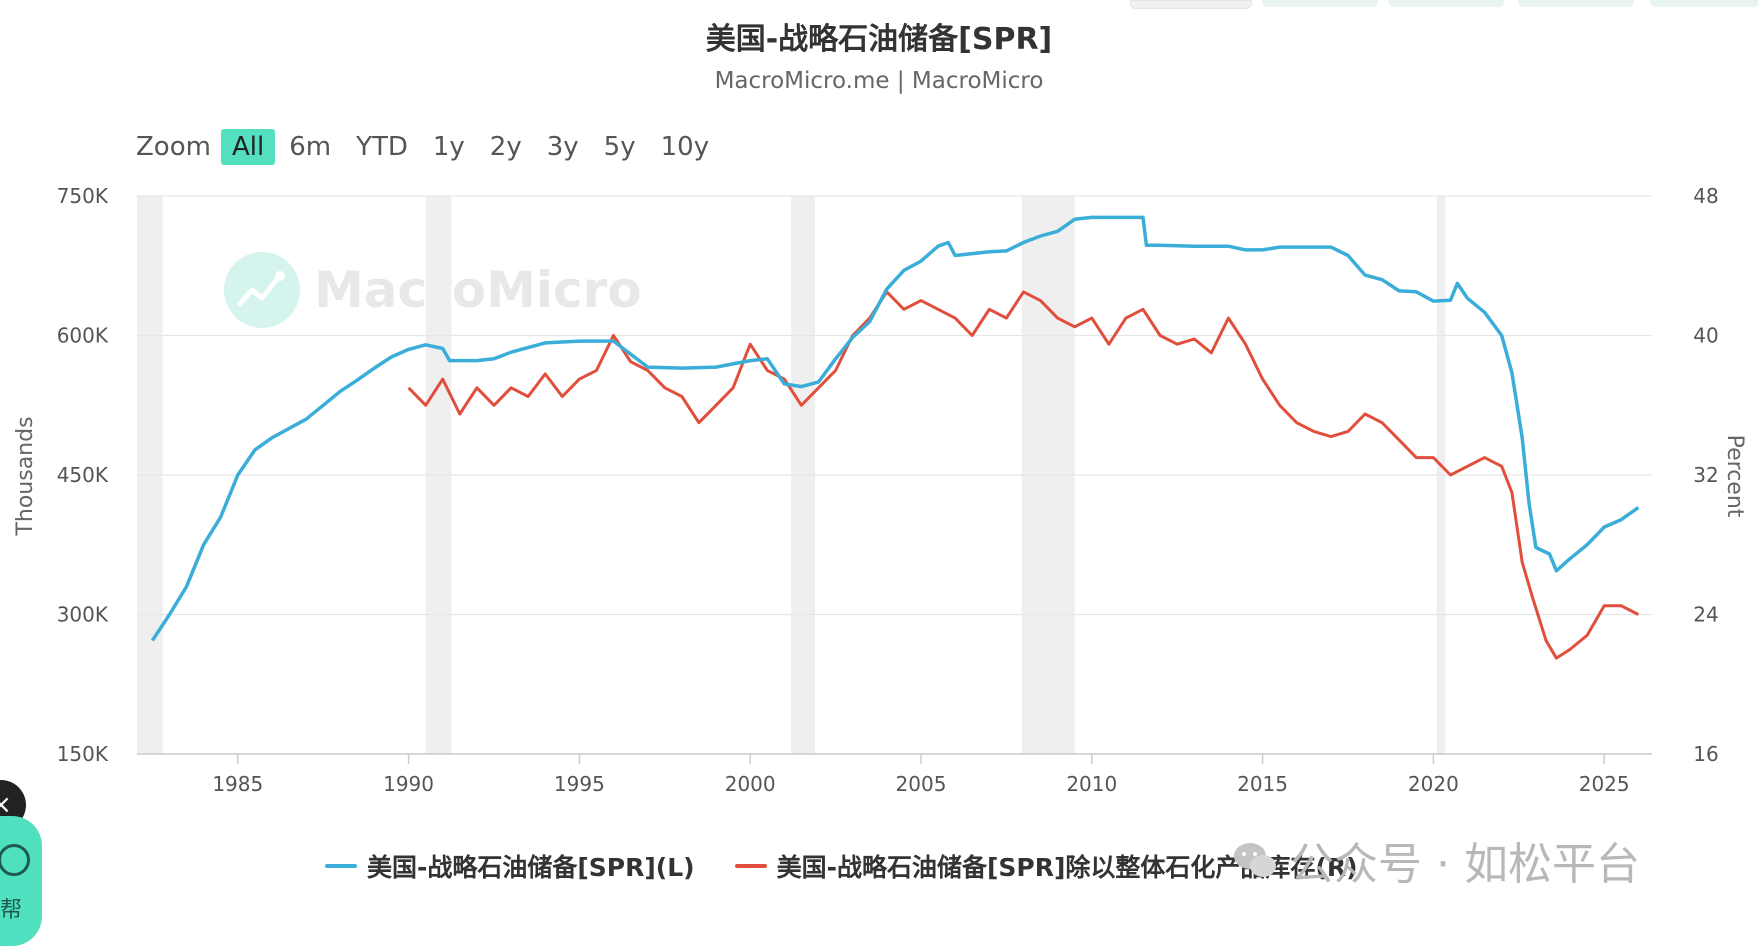 The image size is (1758, 946). I want to click on wechat-text: 公众号 · 如松平台, so click(1465, 864).